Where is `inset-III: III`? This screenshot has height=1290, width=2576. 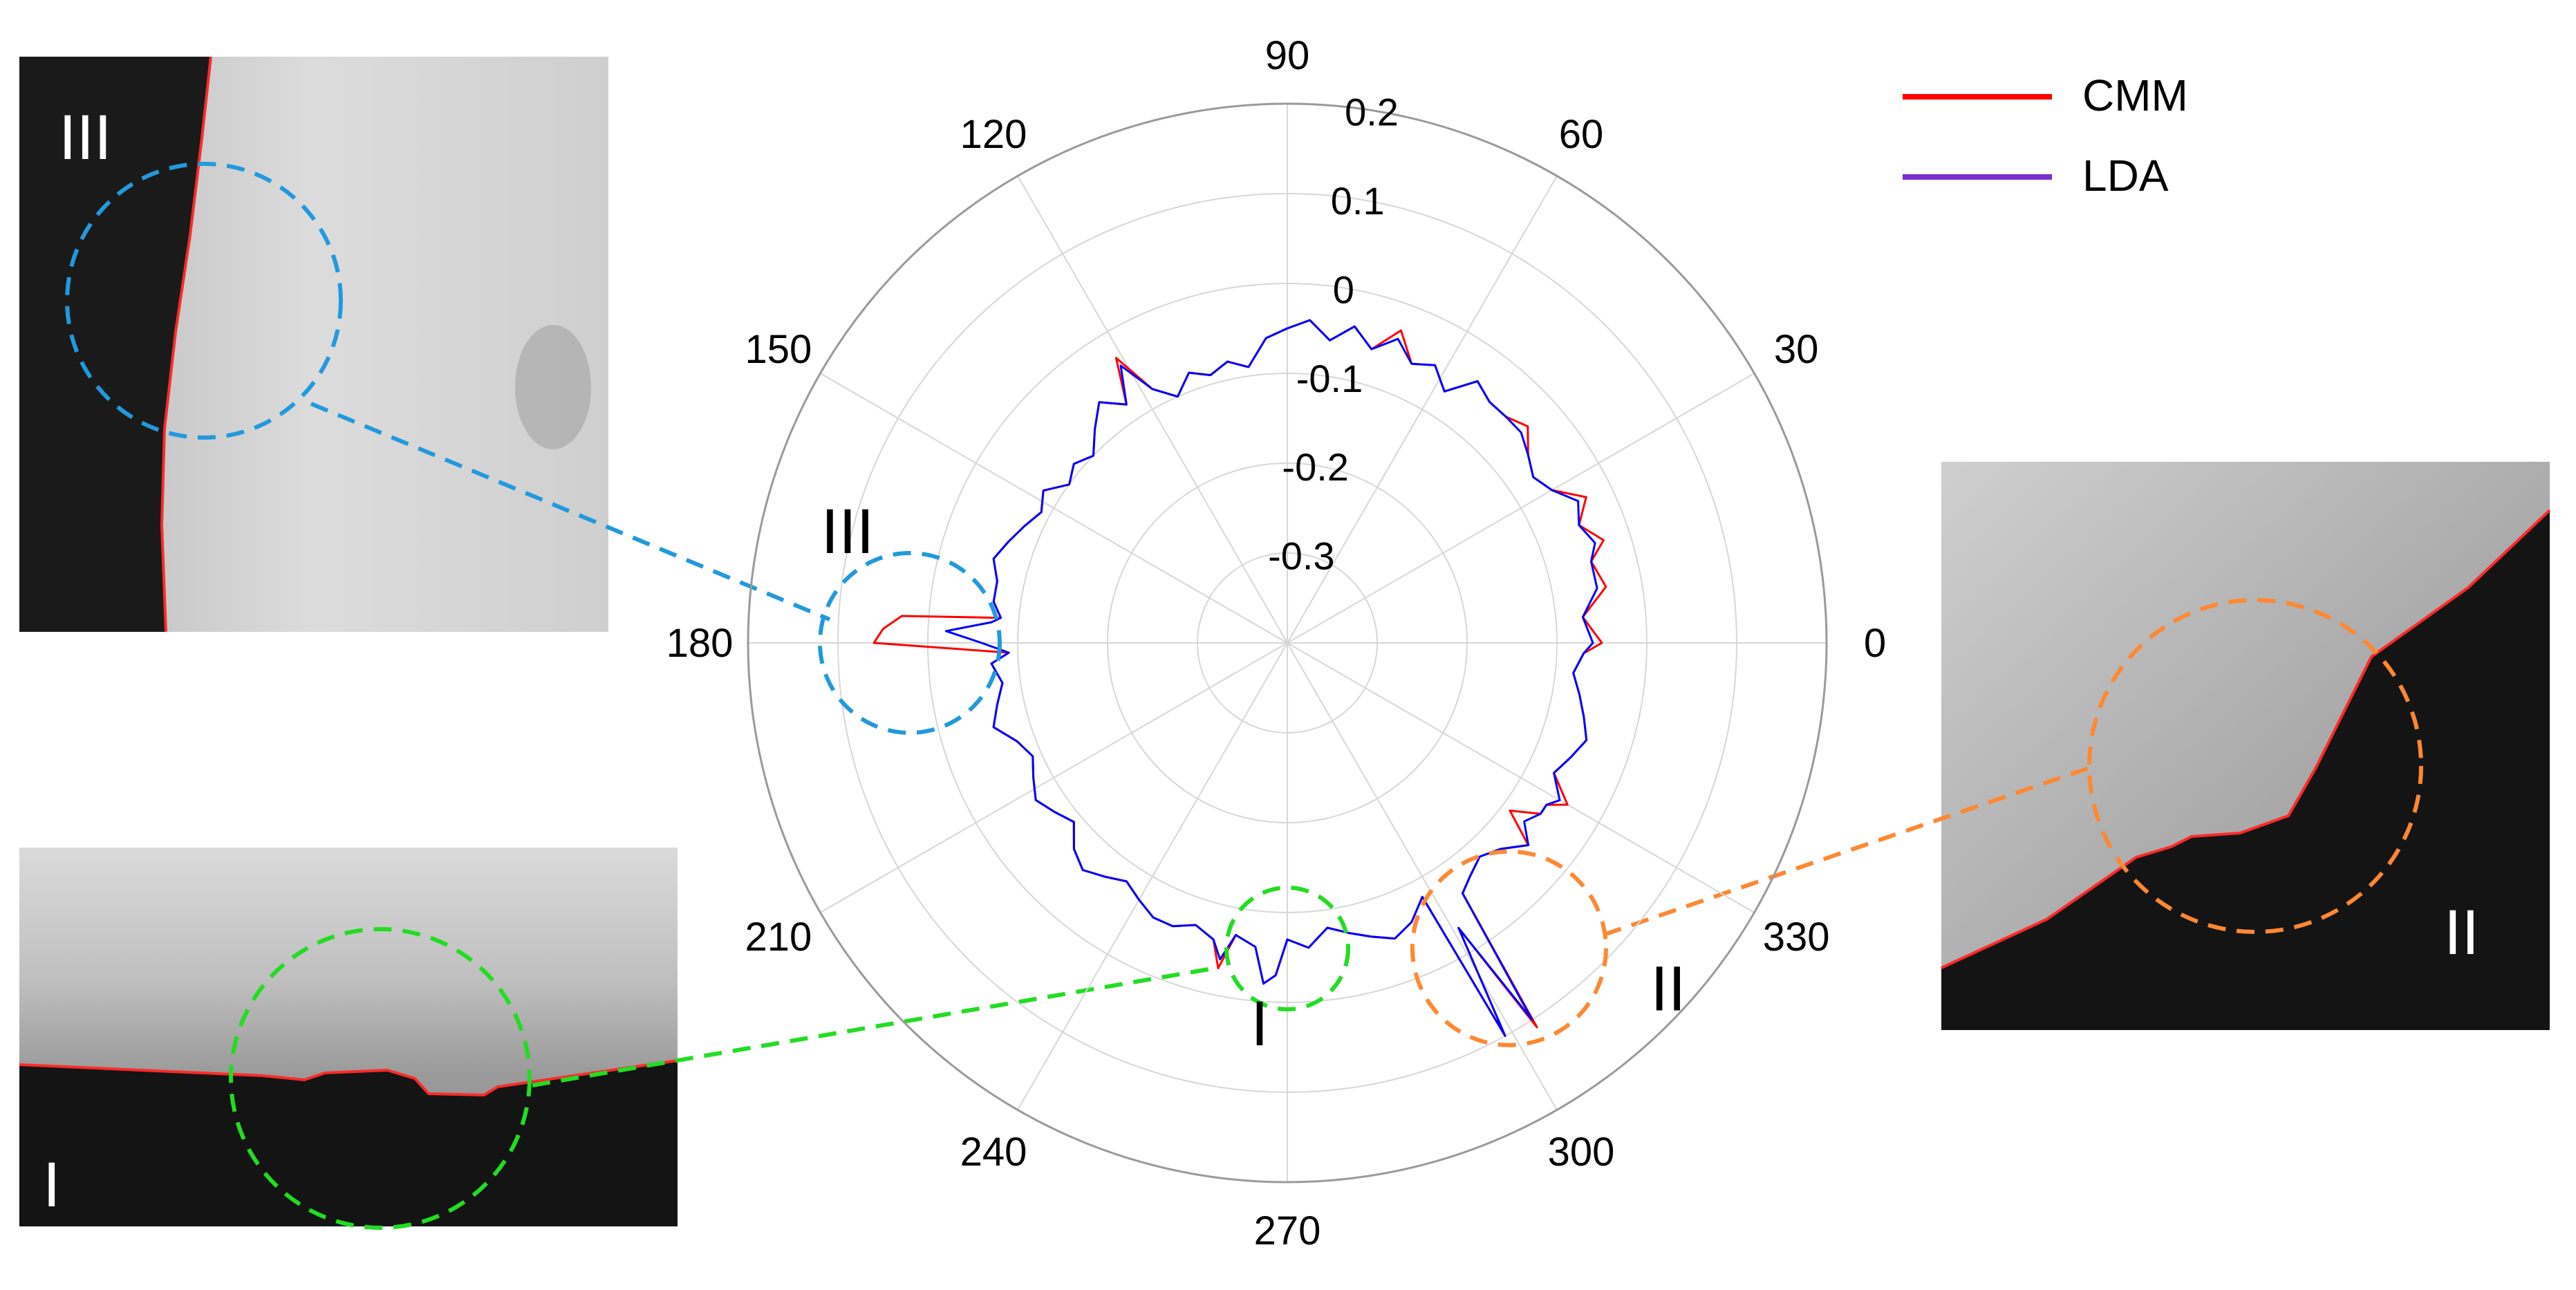
inset-III: III is located at coordinates (313, 344).